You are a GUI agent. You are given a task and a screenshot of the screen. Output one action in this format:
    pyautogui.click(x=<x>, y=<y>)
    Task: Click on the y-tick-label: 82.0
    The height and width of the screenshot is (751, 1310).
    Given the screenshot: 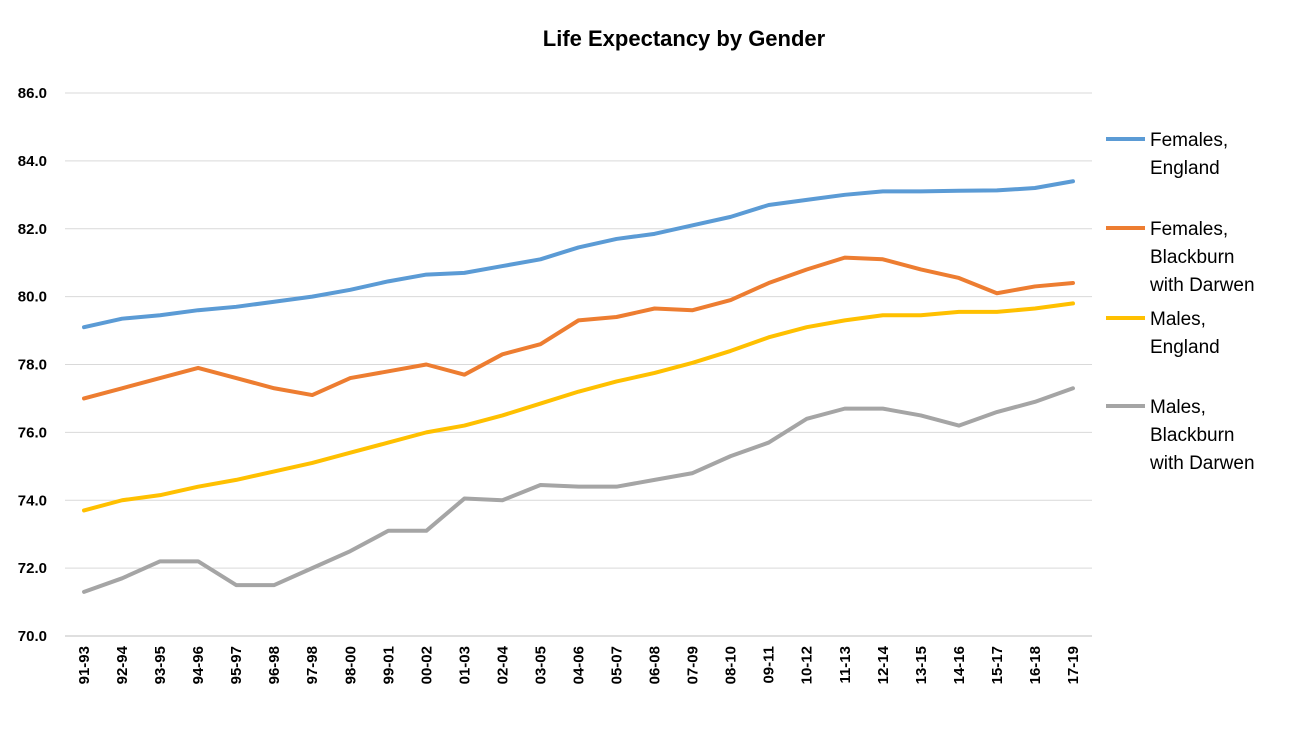 What is the action you would take?
    pyautogui.click(x=32, y=229)
    